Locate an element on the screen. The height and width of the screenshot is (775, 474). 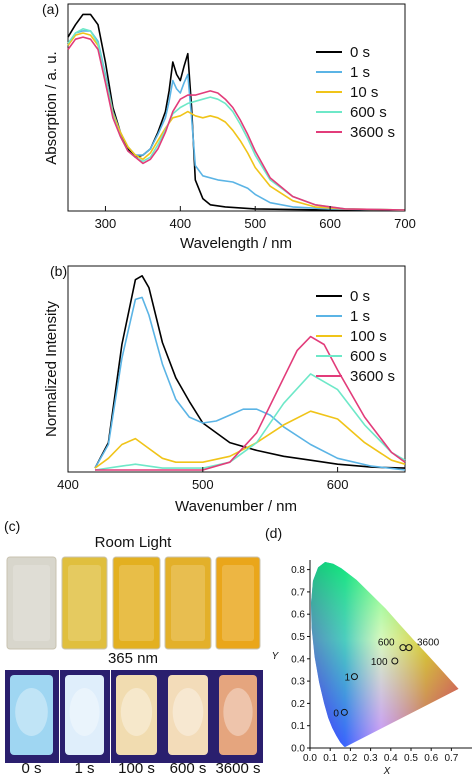
x-tick-label: 0.5 is located at coordinates (411, 758).